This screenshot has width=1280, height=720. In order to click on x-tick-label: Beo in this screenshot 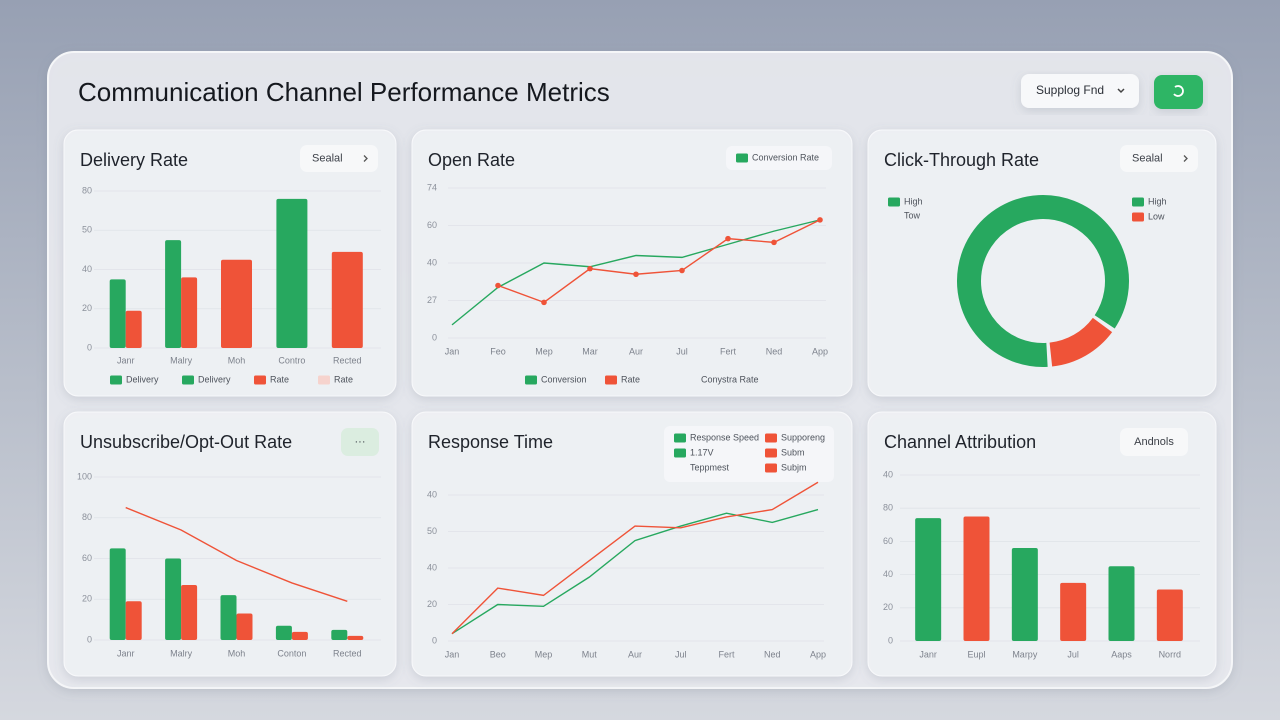, I will do `click(498, 654)`.